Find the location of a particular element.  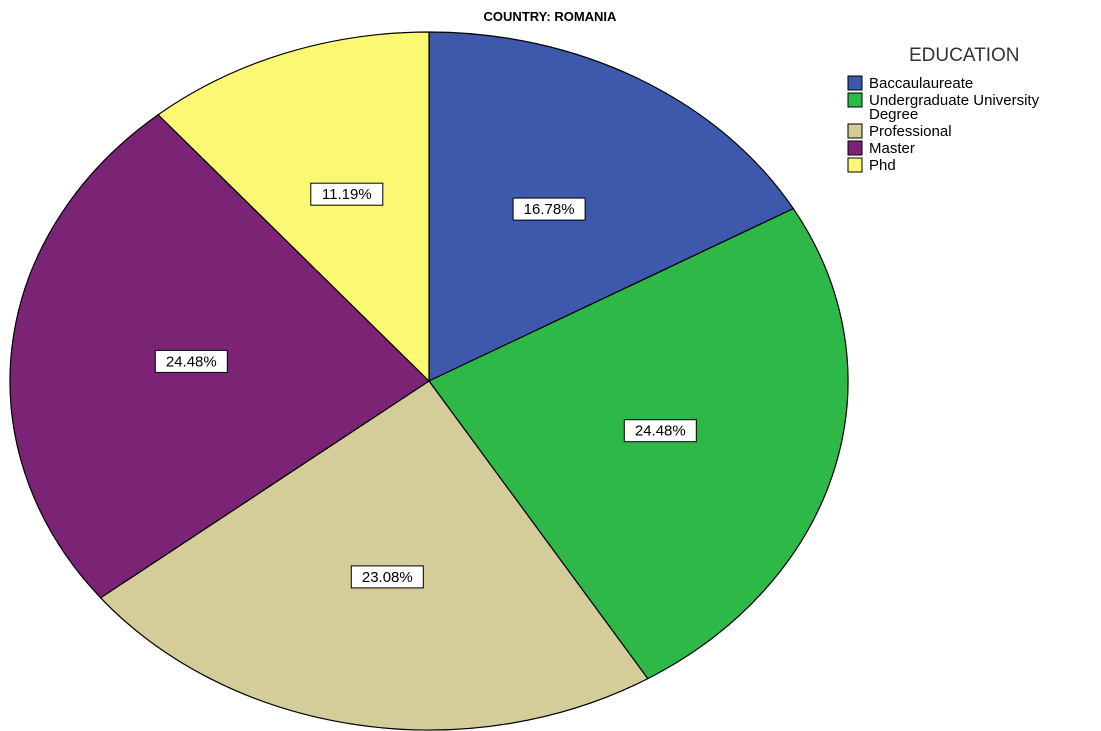

chart-title: COUNTRY: ROMANIA is located at coordinates (550, 16).